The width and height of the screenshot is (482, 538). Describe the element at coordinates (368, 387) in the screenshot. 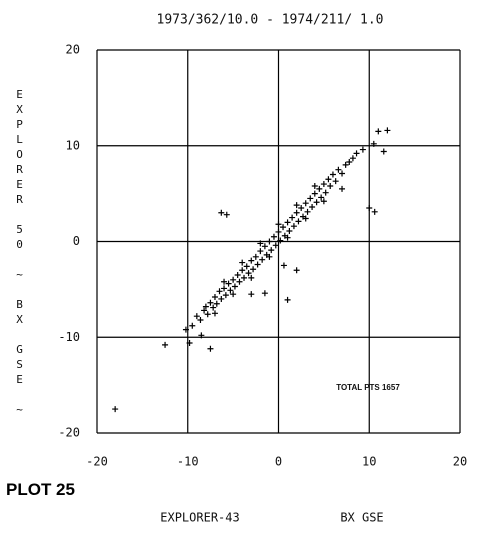

I see `annotation: TOTAL PTS 1657` at that location.